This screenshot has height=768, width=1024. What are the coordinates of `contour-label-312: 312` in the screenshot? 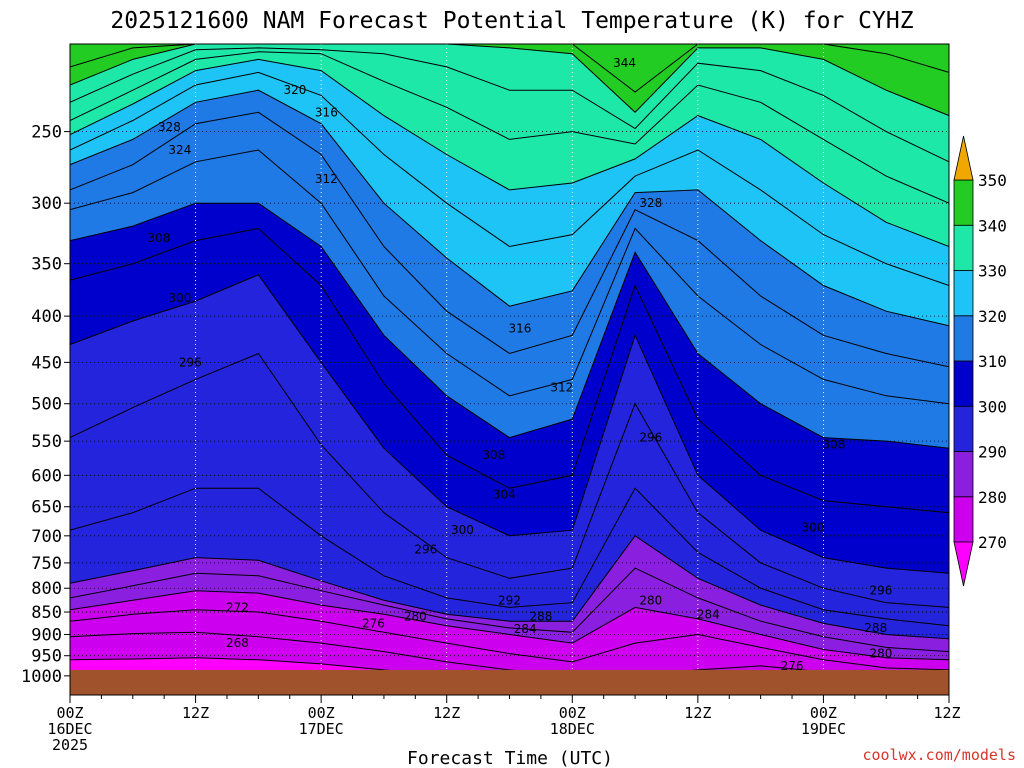 It's located at (326, 179).